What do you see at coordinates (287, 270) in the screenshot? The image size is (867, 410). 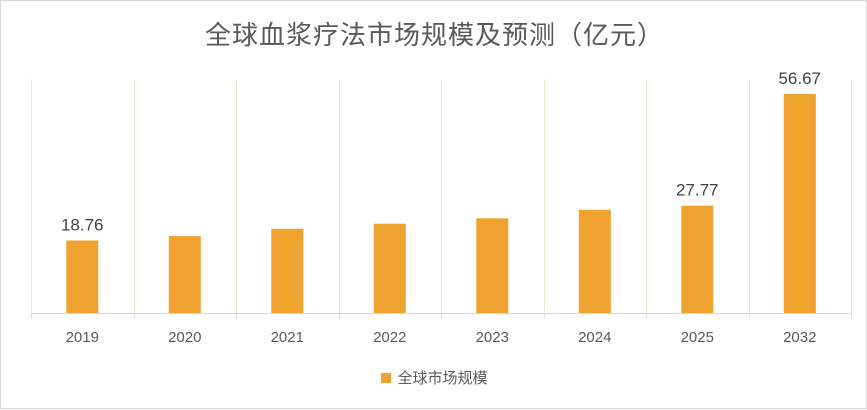 I see `bar-2021` at bounding box center [287, 270].